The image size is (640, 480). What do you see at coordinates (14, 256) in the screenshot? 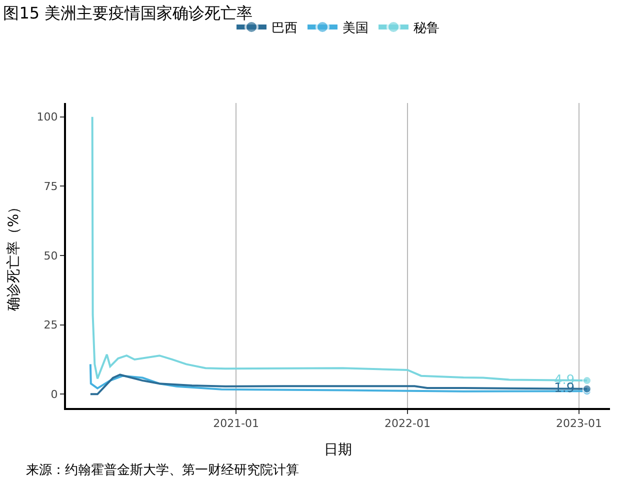
I see `y-axis-title: 确诊死亡率（%）` at bounding box center [14, 256].